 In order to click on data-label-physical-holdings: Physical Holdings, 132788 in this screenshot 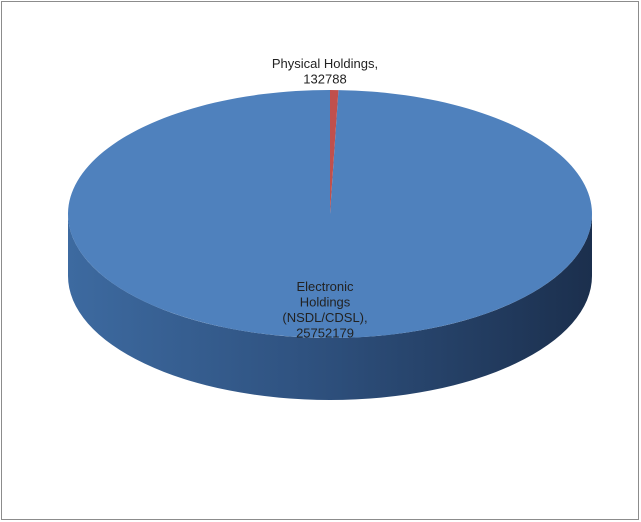, I will do `click(325, 71)`.